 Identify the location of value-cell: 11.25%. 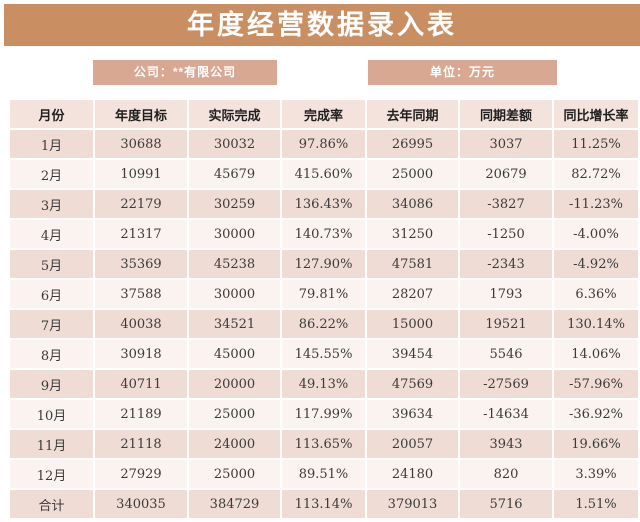
(596, 144).